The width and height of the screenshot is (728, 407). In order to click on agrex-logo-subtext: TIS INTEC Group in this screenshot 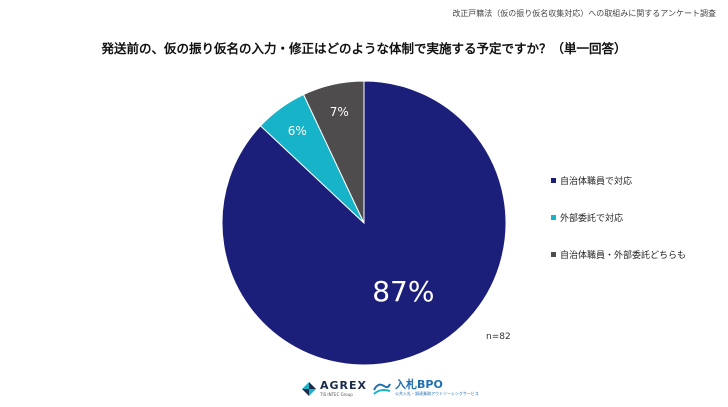, I will do `click(336, 394)`.